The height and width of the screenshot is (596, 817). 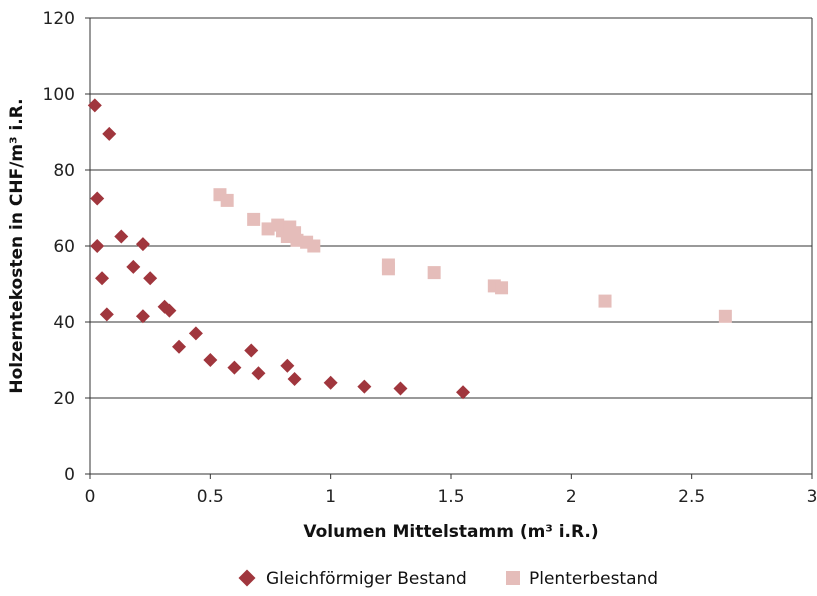 I want to click on y-tick-label: 20, so click(x=64, y=399).